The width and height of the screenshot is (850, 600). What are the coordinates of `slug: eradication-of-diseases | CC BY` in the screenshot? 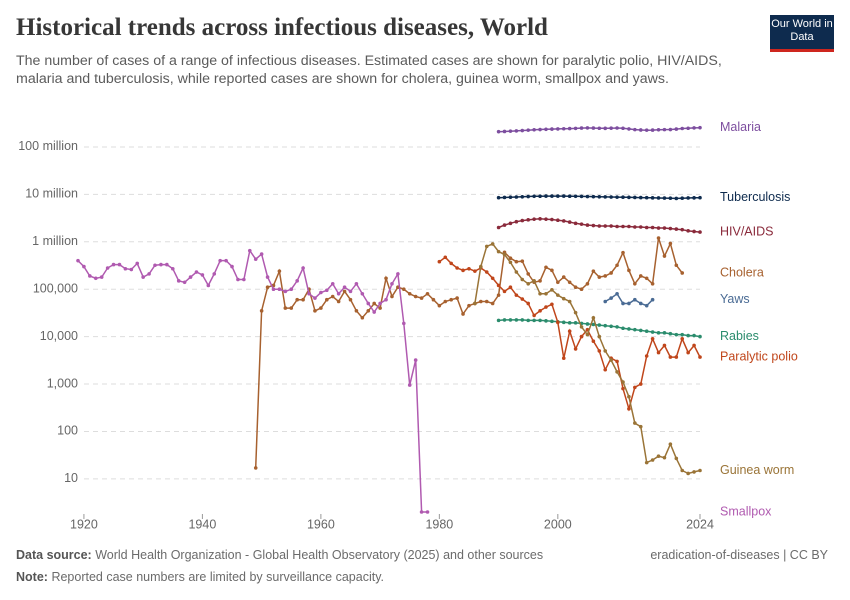 It's located at (739, 555).